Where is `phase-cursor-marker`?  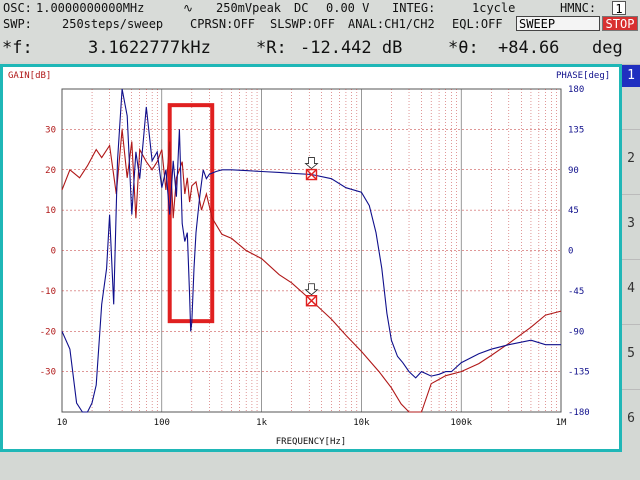
phase-cursor-marker is located at coordinates (311, 174).